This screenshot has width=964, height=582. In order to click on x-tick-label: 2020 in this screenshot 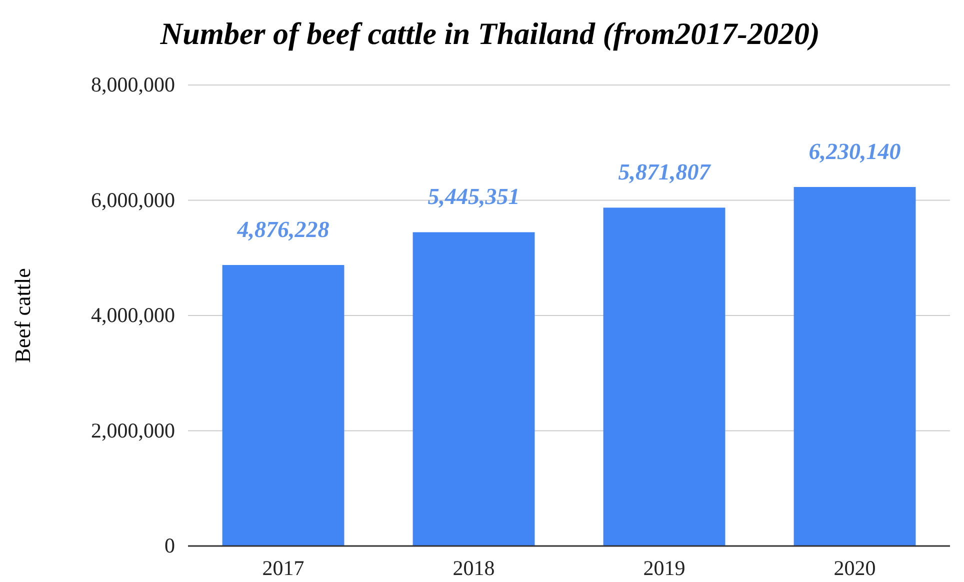, I will do `click(855, 568)`.